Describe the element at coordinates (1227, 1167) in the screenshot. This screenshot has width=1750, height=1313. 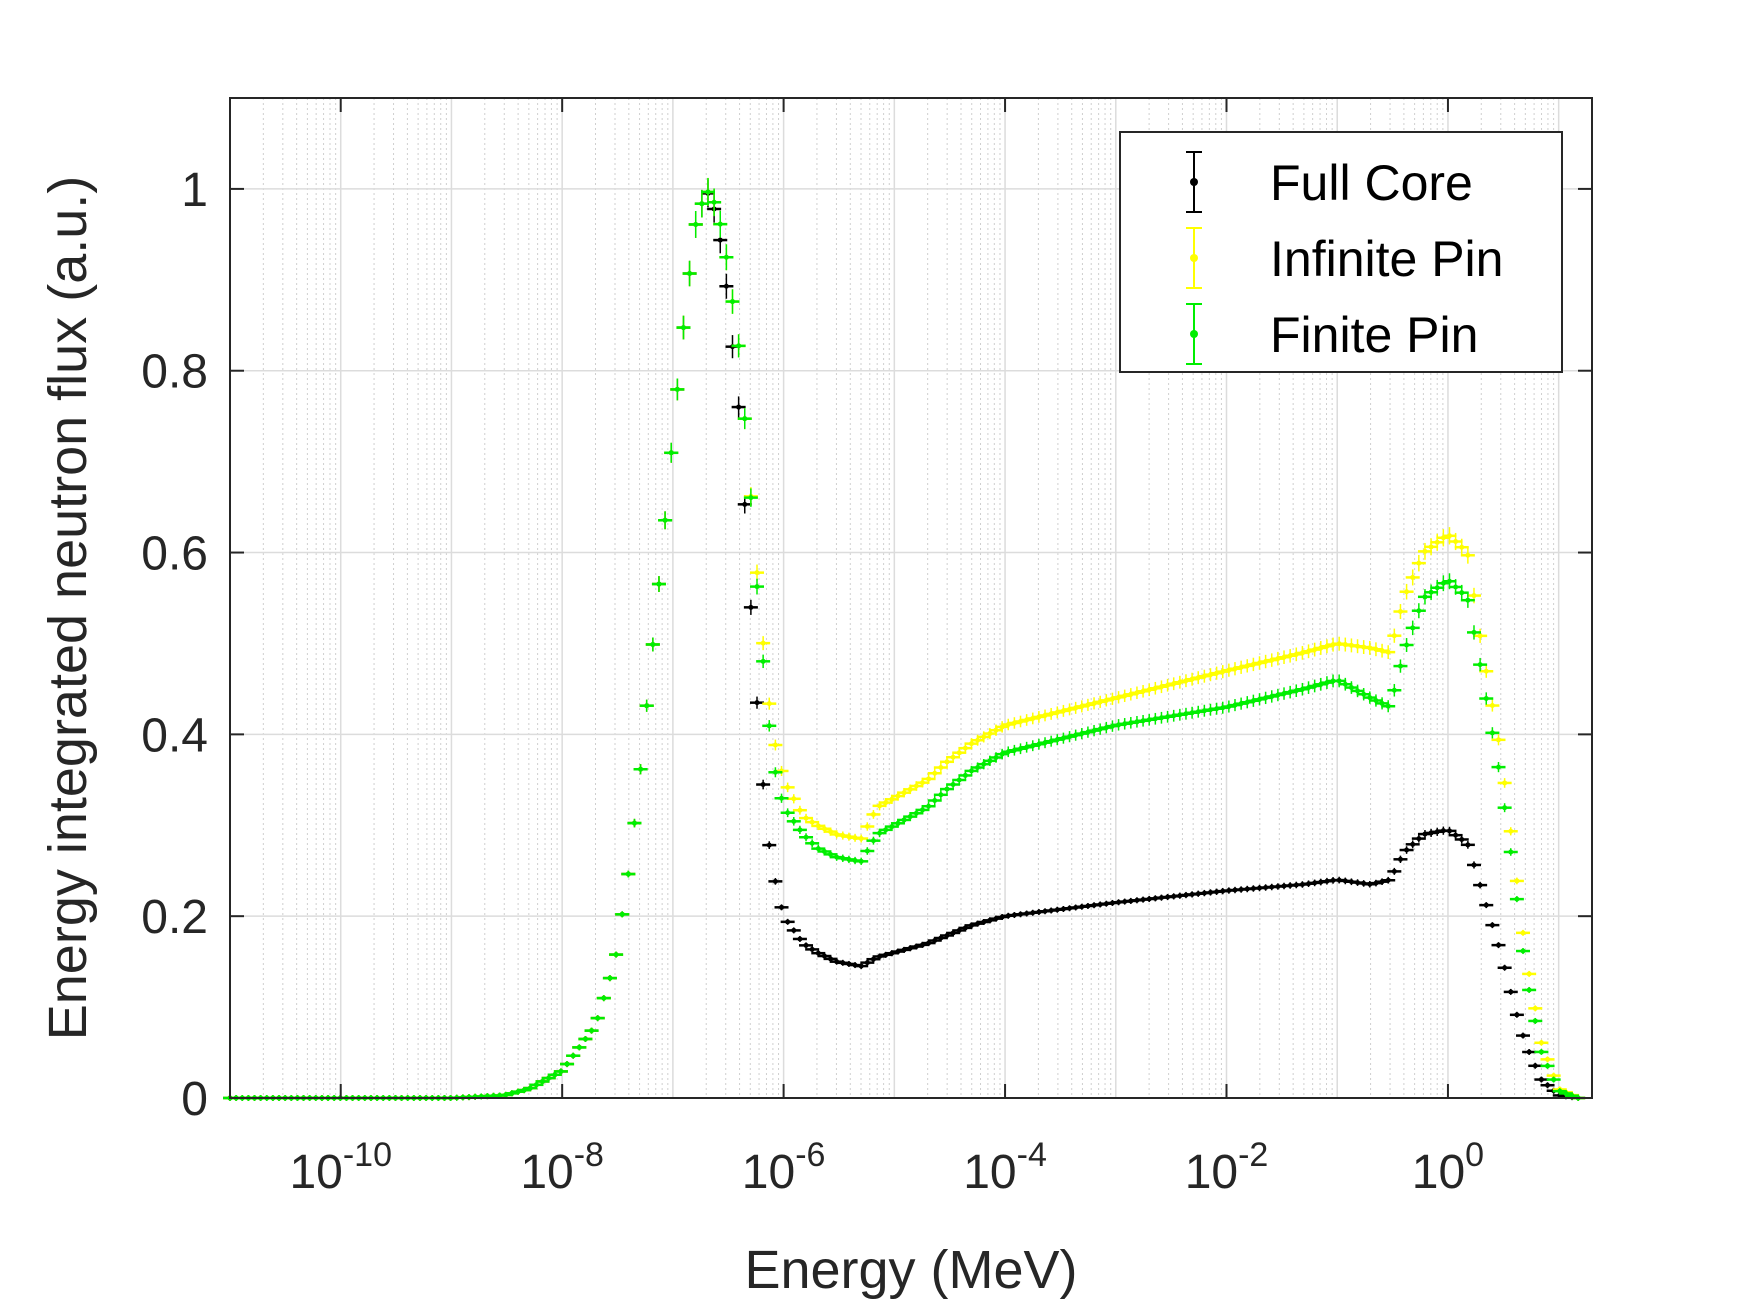
I see `x-tick-label: 10⁻²` at that location.